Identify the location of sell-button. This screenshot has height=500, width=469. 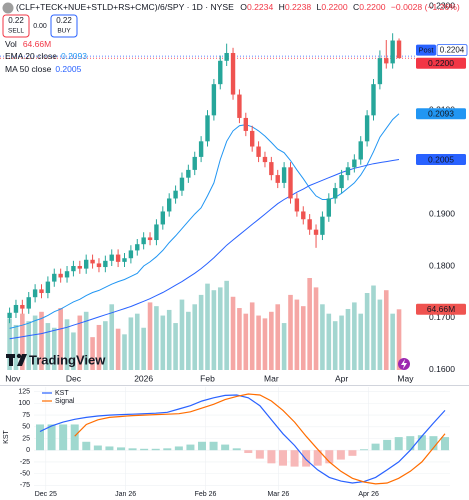
(16, 26).